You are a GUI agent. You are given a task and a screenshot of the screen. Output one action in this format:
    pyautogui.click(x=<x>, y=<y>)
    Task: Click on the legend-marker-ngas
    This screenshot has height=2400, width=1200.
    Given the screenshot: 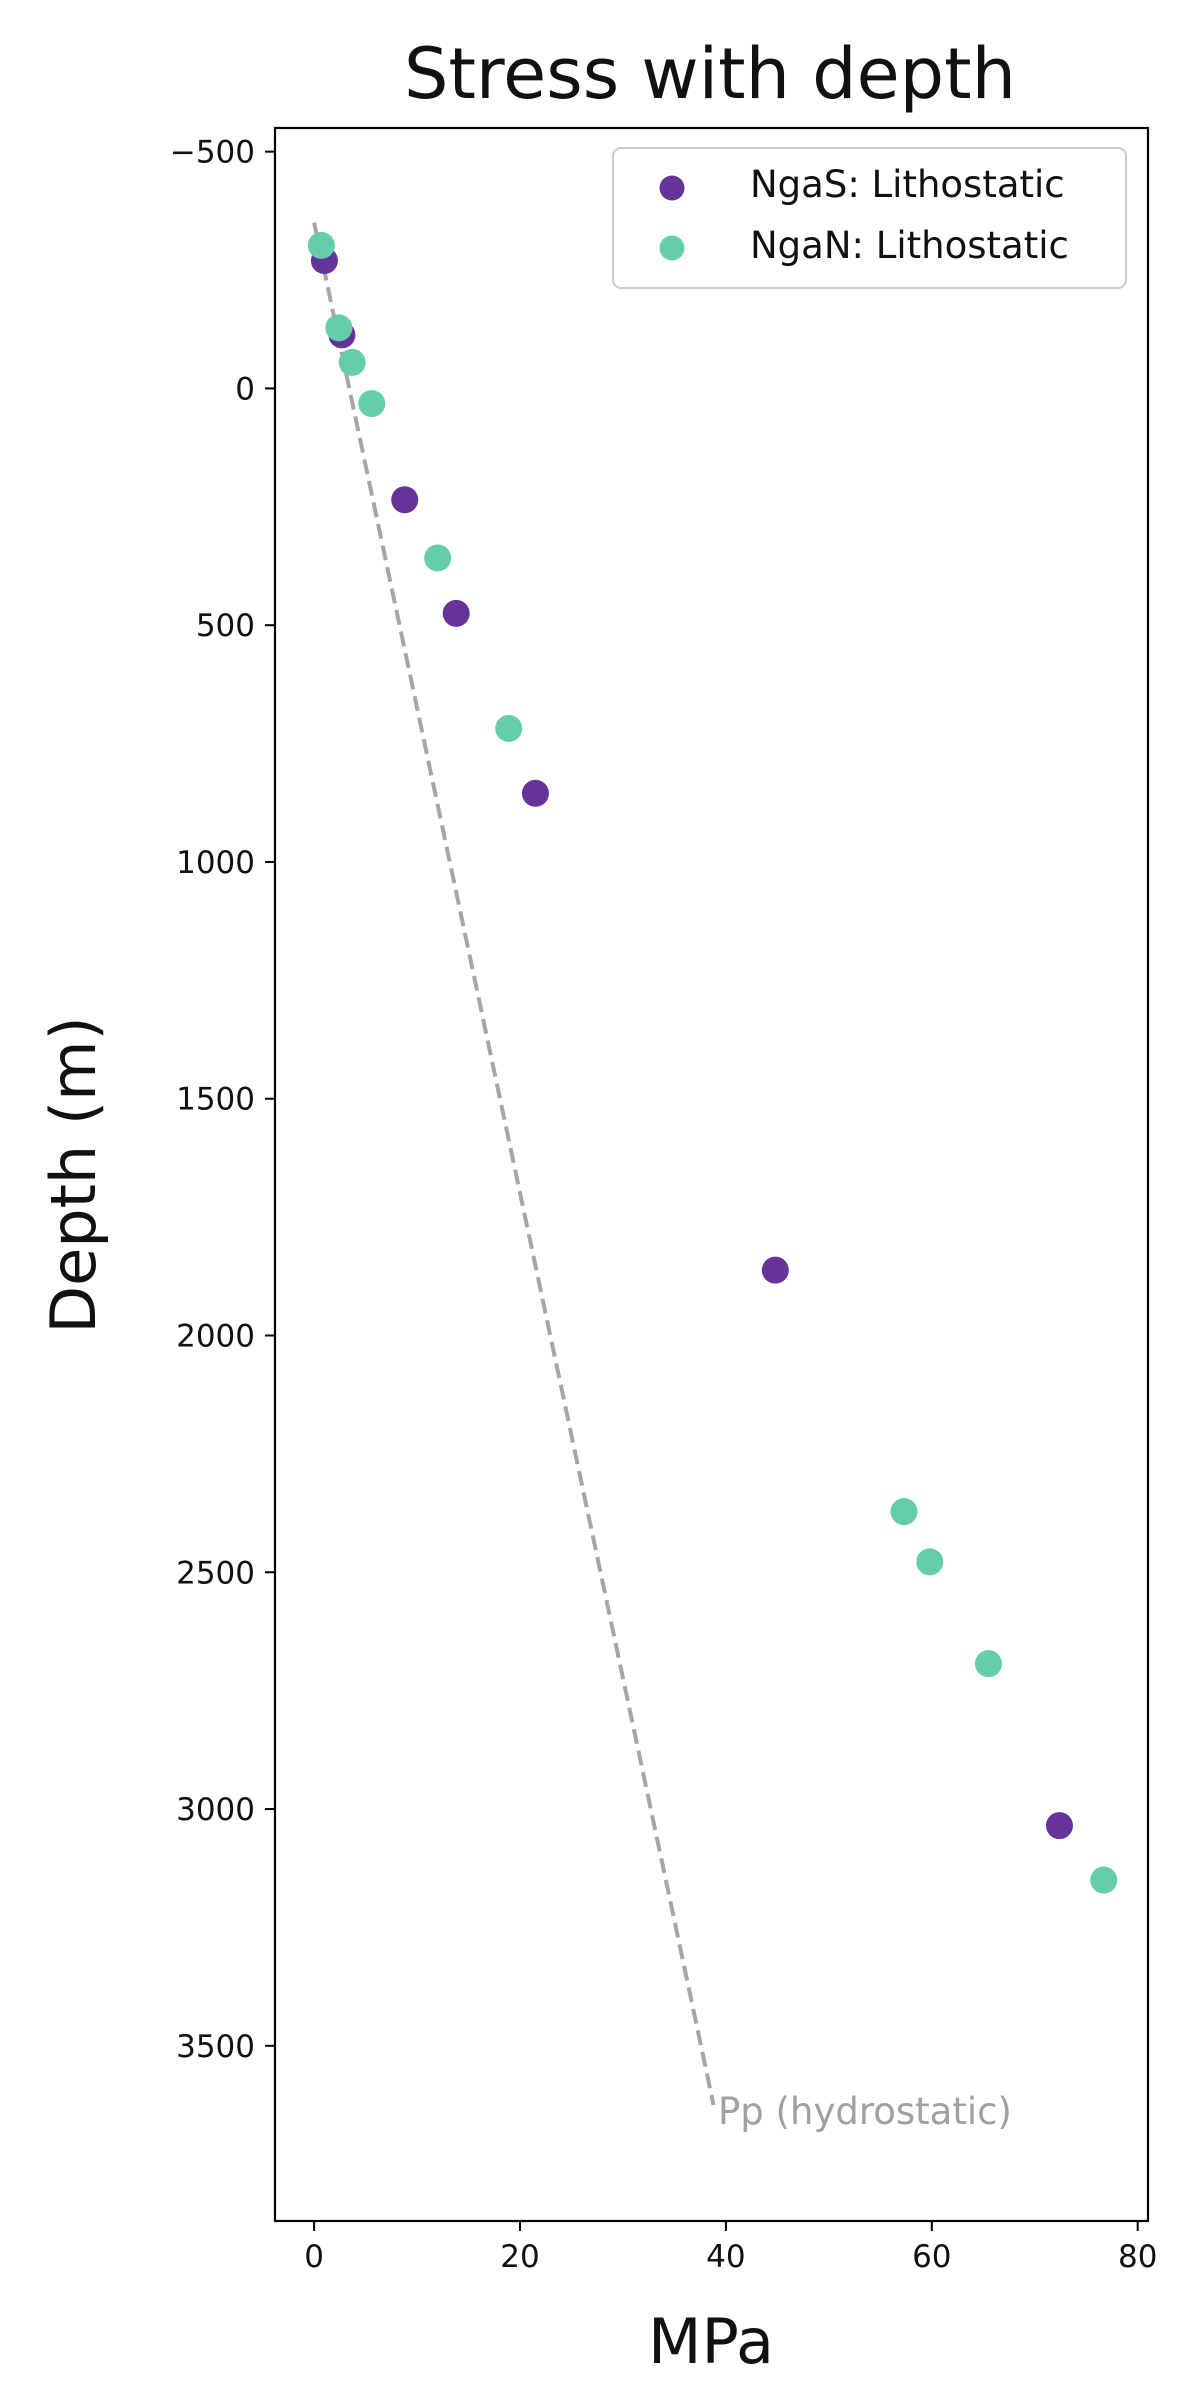 What is the action you would take?
    pyautogui.click(x=672, y=188)
    